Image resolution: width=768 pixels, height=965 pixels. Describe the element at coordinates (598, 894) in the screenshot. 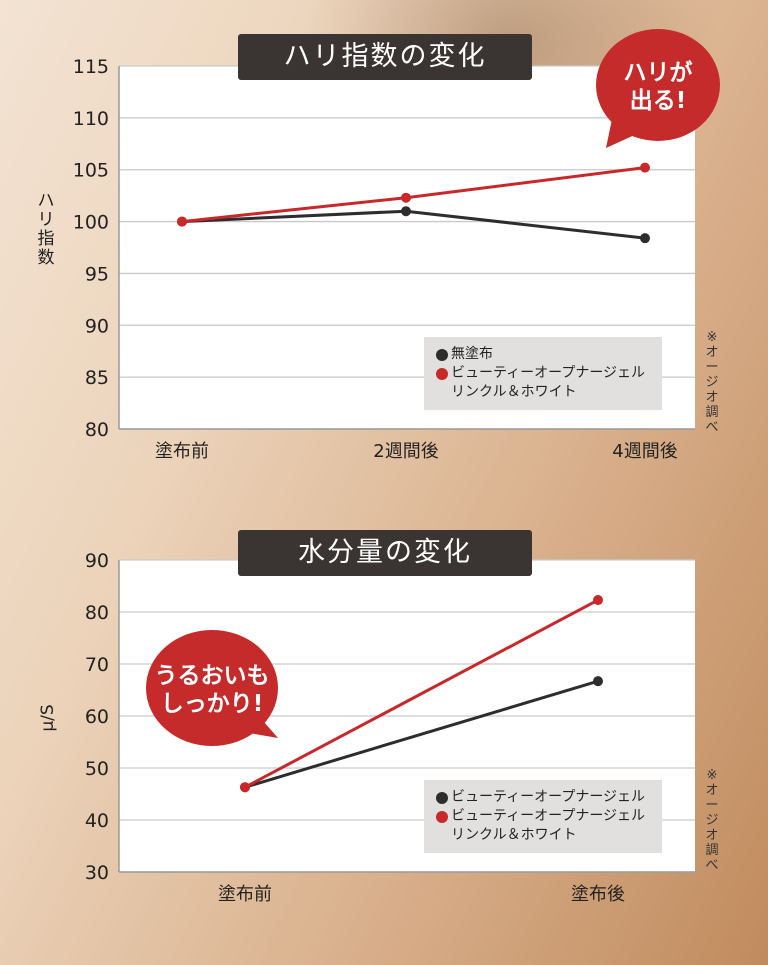

I see `x-tick-label: 塗布後` at that location.